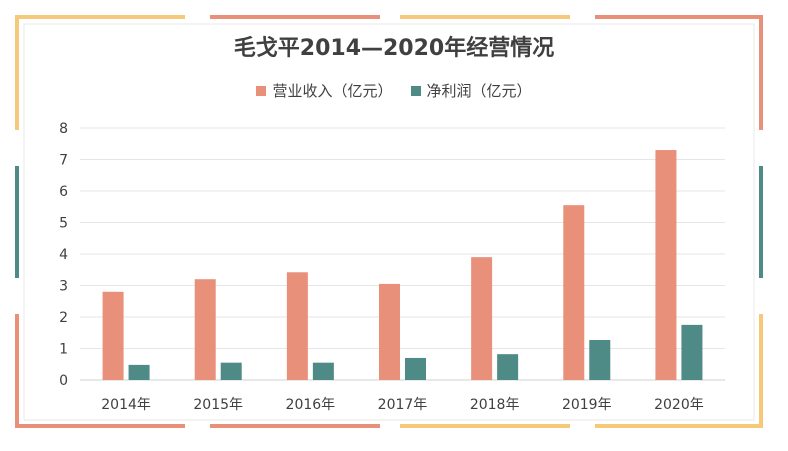  Describe the element at coordinates (295, 426) in the screenshot. I see `frame-bottom-salmon-mid` at that location.